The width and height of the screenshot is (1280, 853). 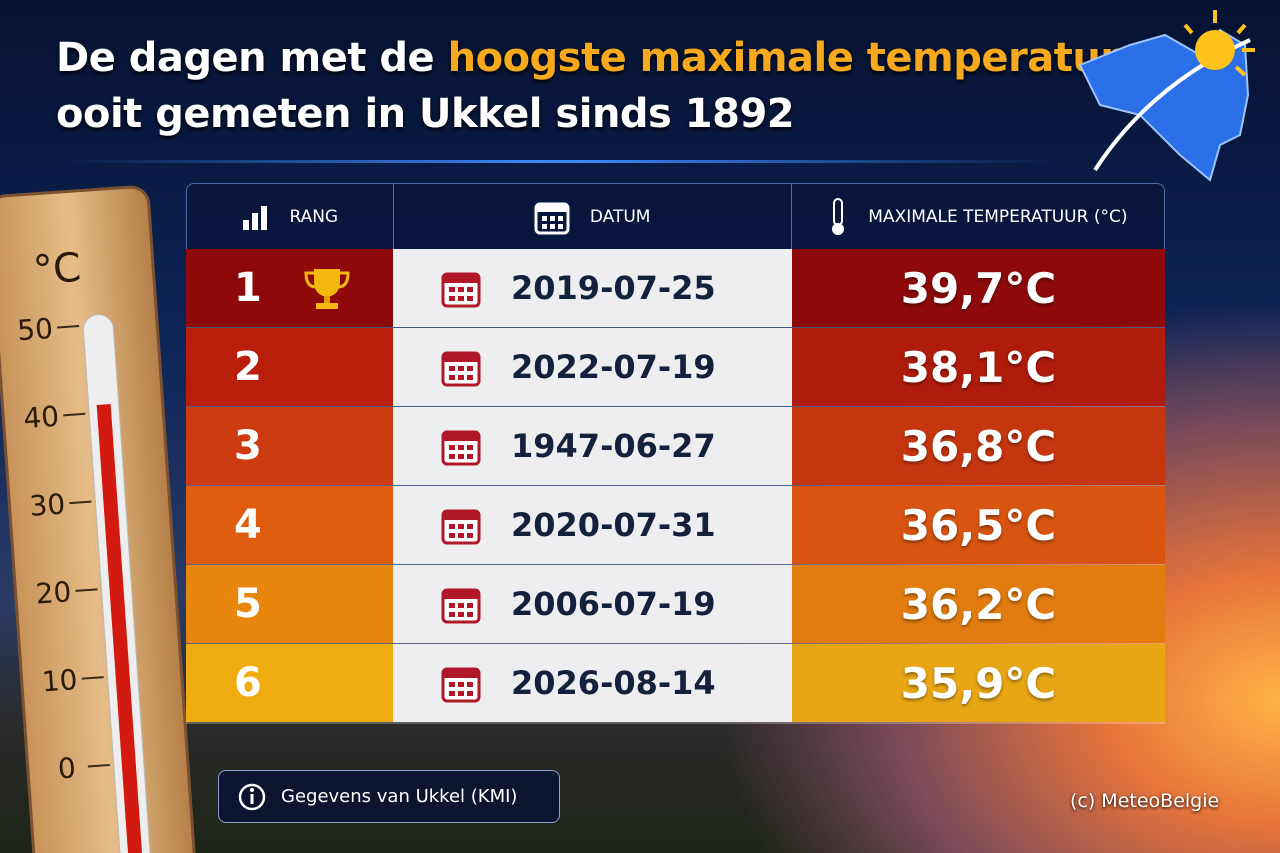 I want to click on thermometer: °C 50 40 30 20 10 0, so click(x=98, y=519).